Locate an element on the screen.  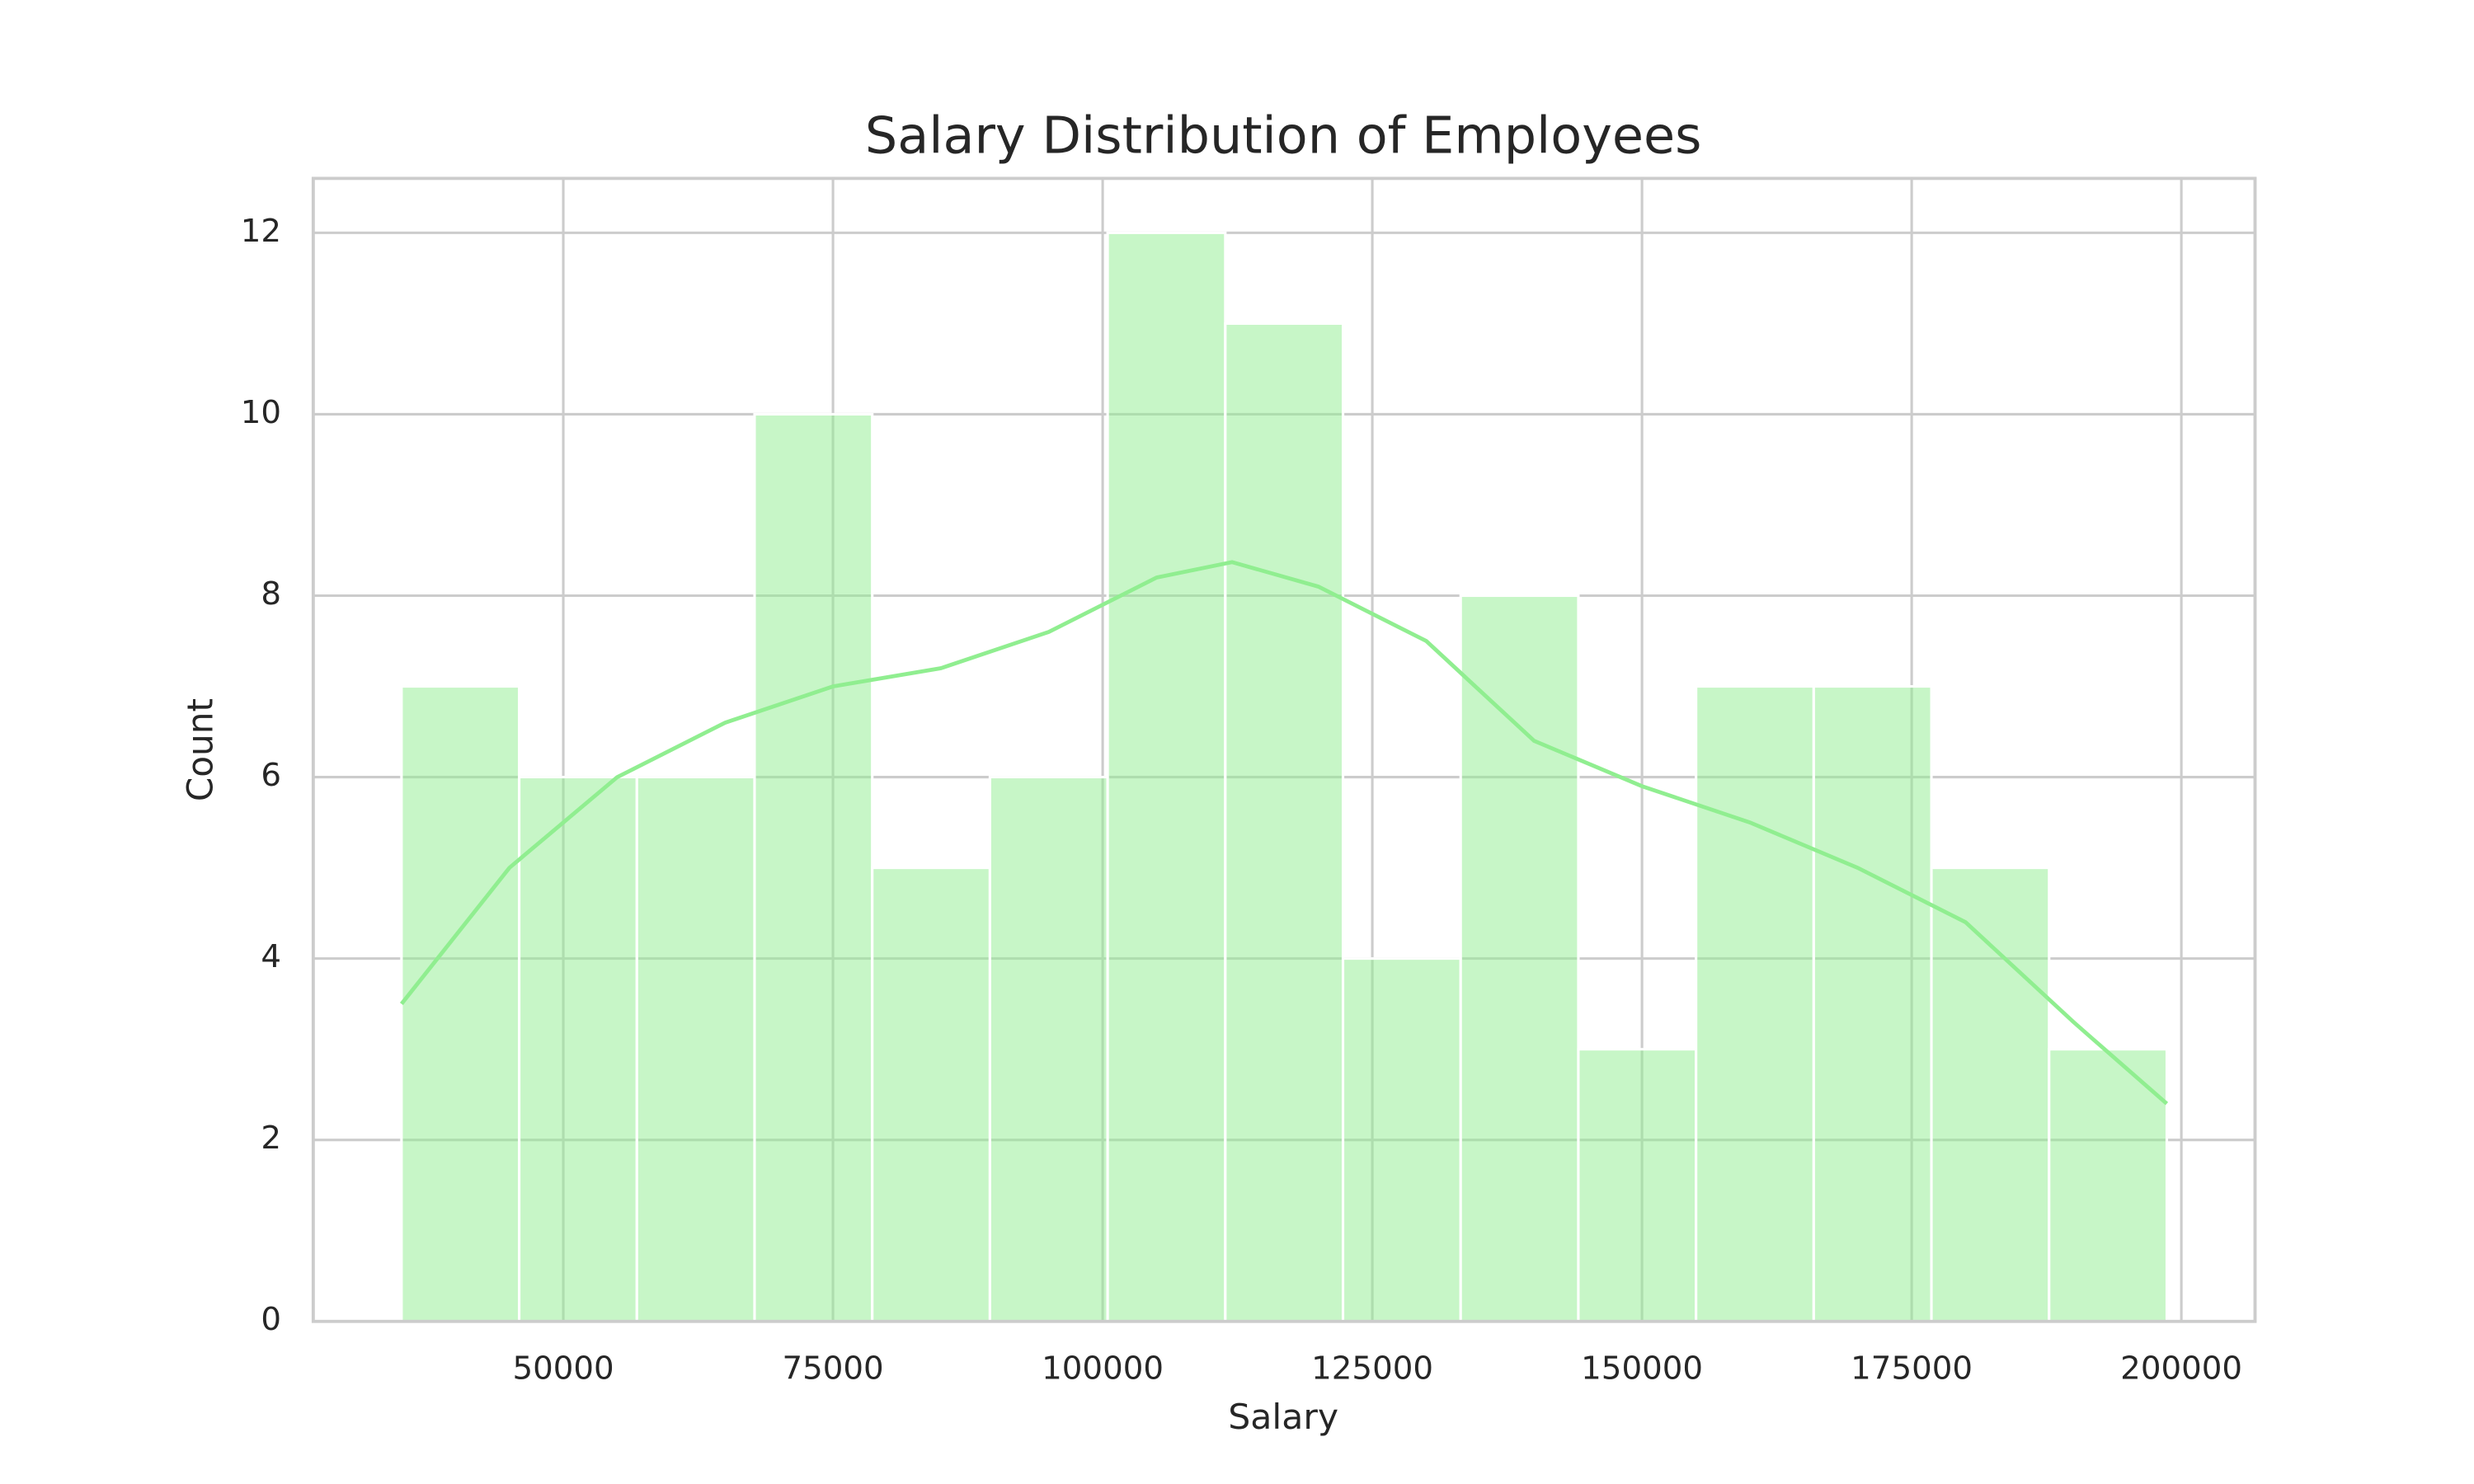
y-tick-label: 8 is located at coordinates (271, 594).